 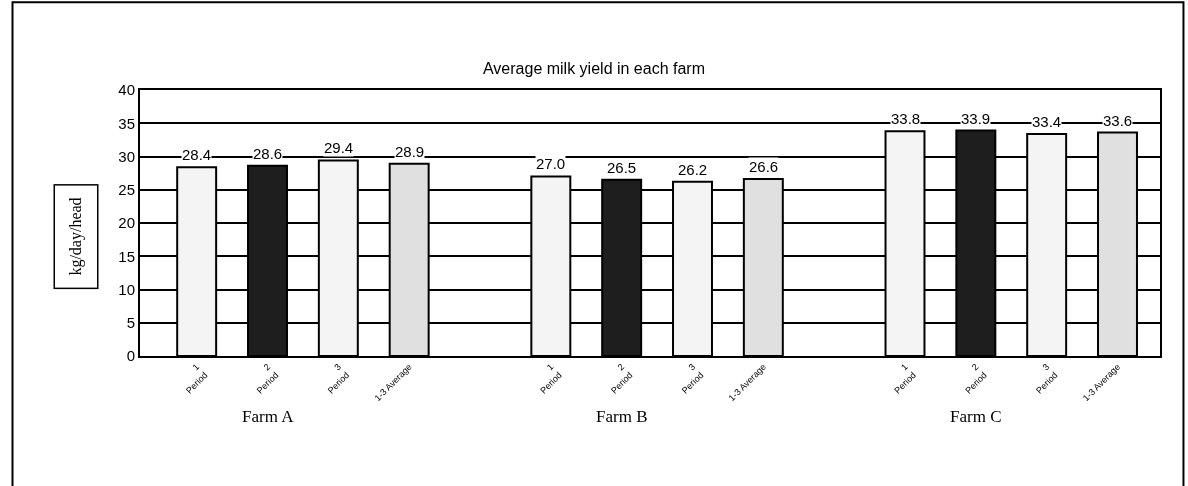 What do you see at coordinates (764, 166) in the screenshot?
I see `data-label: 26.6` at bounding box center [764, 166].